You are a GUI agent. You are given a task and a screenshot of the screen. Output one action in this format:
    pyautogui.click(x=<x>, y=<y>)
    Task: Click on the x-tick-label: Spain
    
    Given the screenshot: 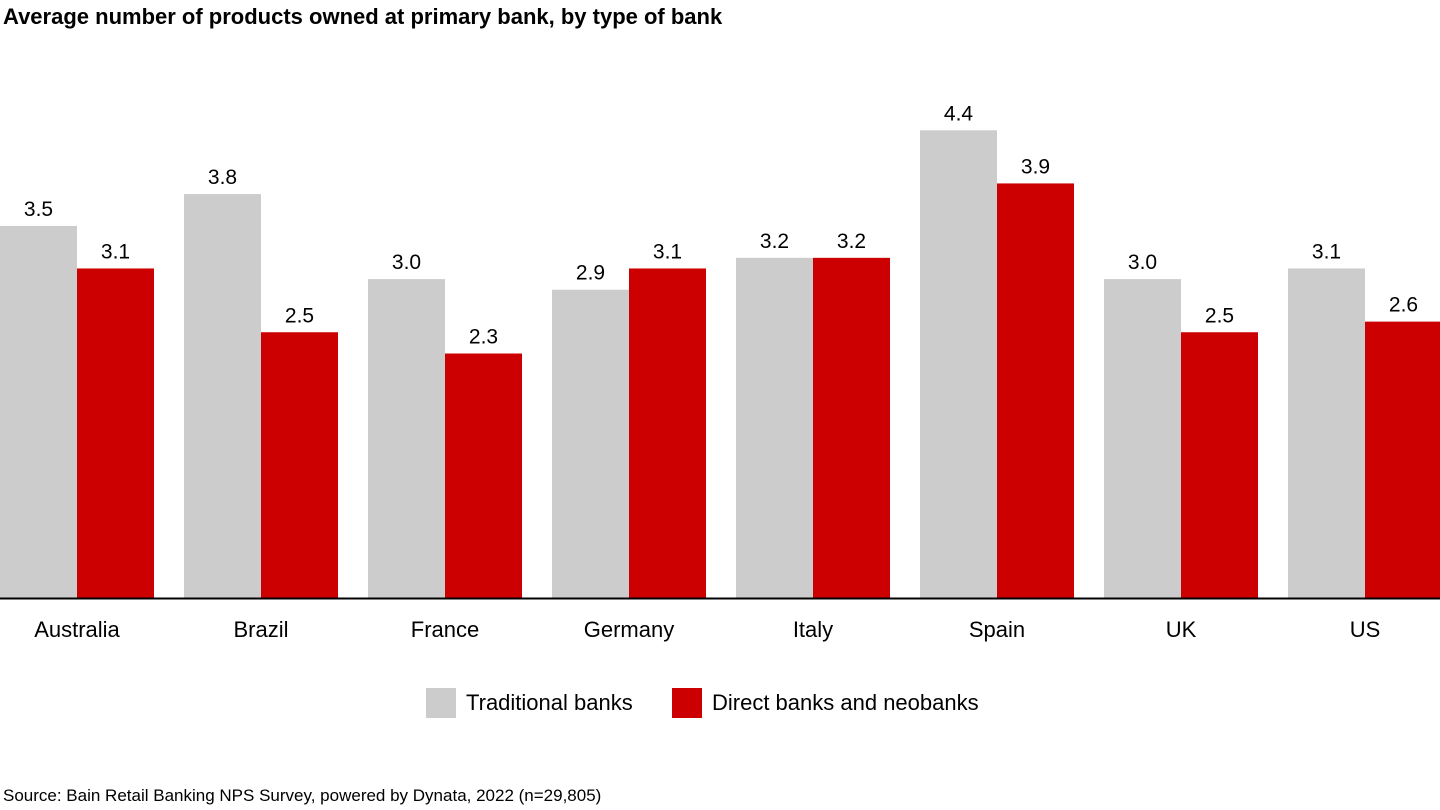 What is the action you would take?
    pyautogui.click(x=997, y=629)
    